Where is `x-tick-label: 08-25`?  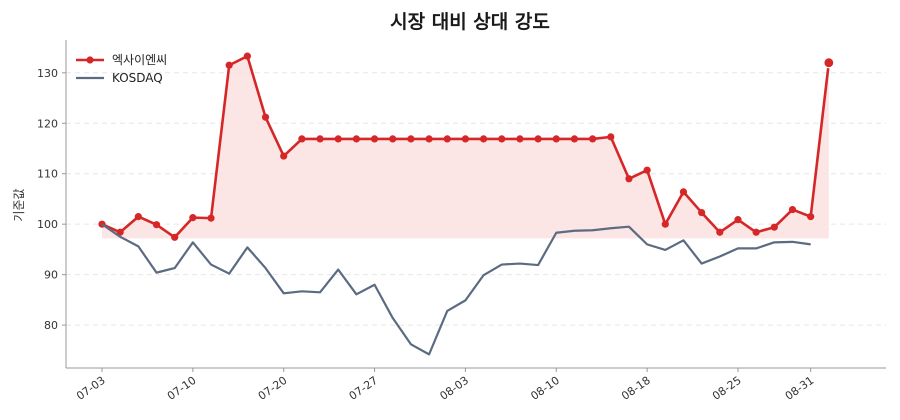
x-tick-label: 08-25 is located at coordinates (727, 388).